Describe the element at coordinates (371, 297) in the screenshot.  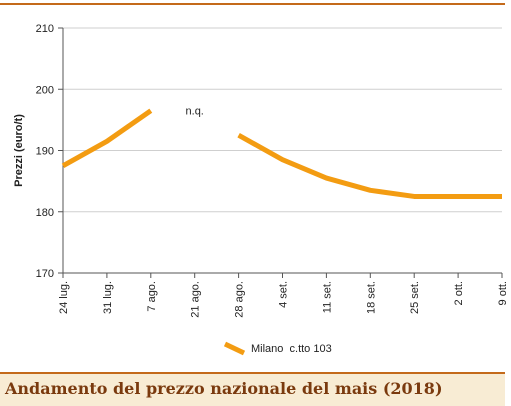
I see `x-tick-label: 18 set.` at that location.